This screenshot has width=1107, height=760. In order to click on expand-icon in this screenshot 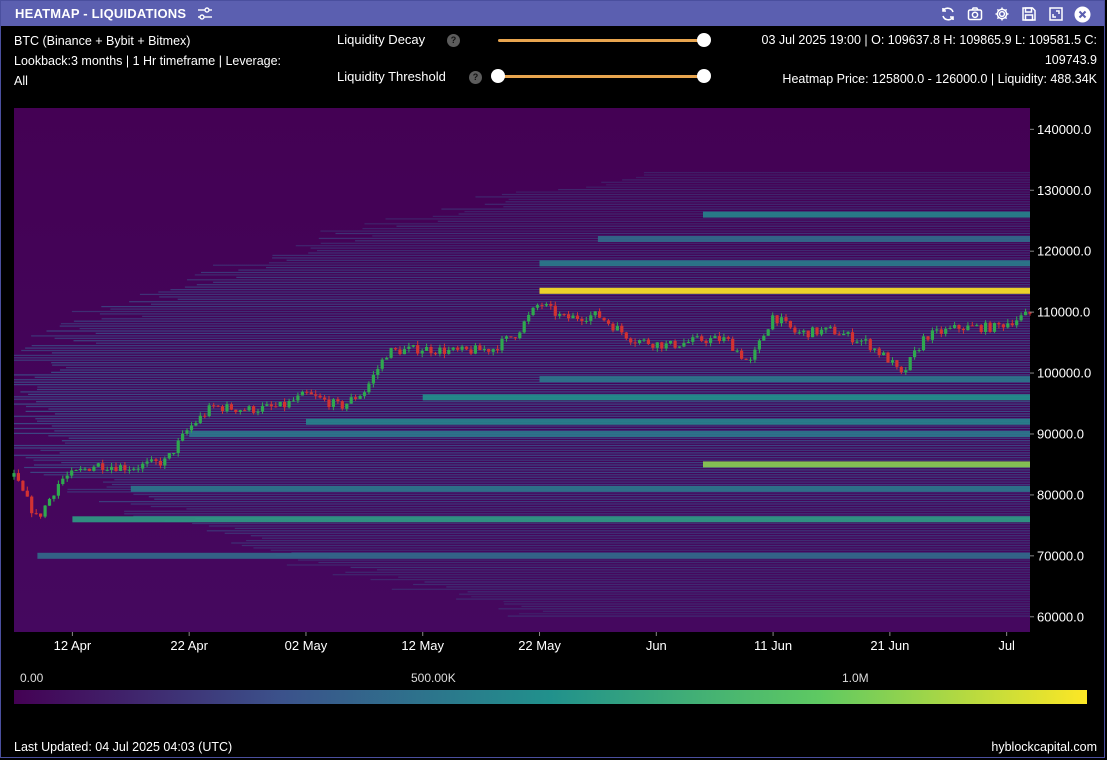, I will do `click(1055, 14)`.